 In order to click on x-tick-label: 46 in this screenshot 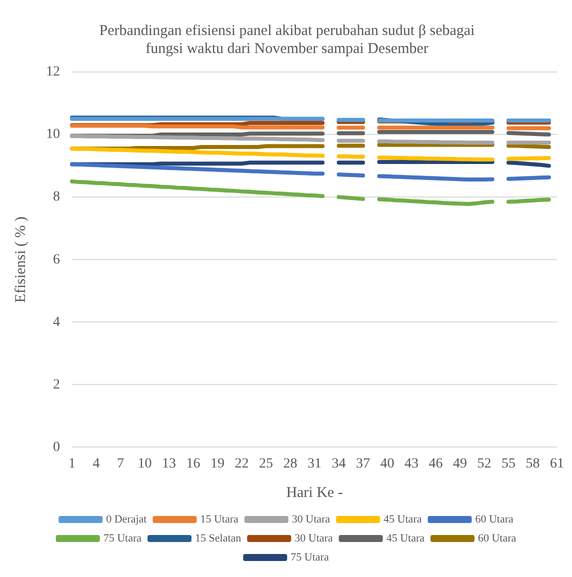, I will do `click(435, 464)`.